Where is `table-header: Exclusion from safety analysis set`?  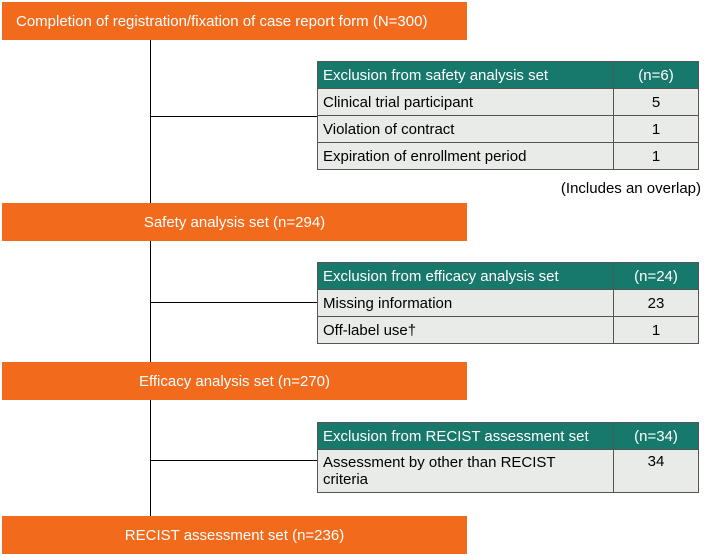 table-header: Exclusion from safety analysis set is located at coordinates (465, 75).